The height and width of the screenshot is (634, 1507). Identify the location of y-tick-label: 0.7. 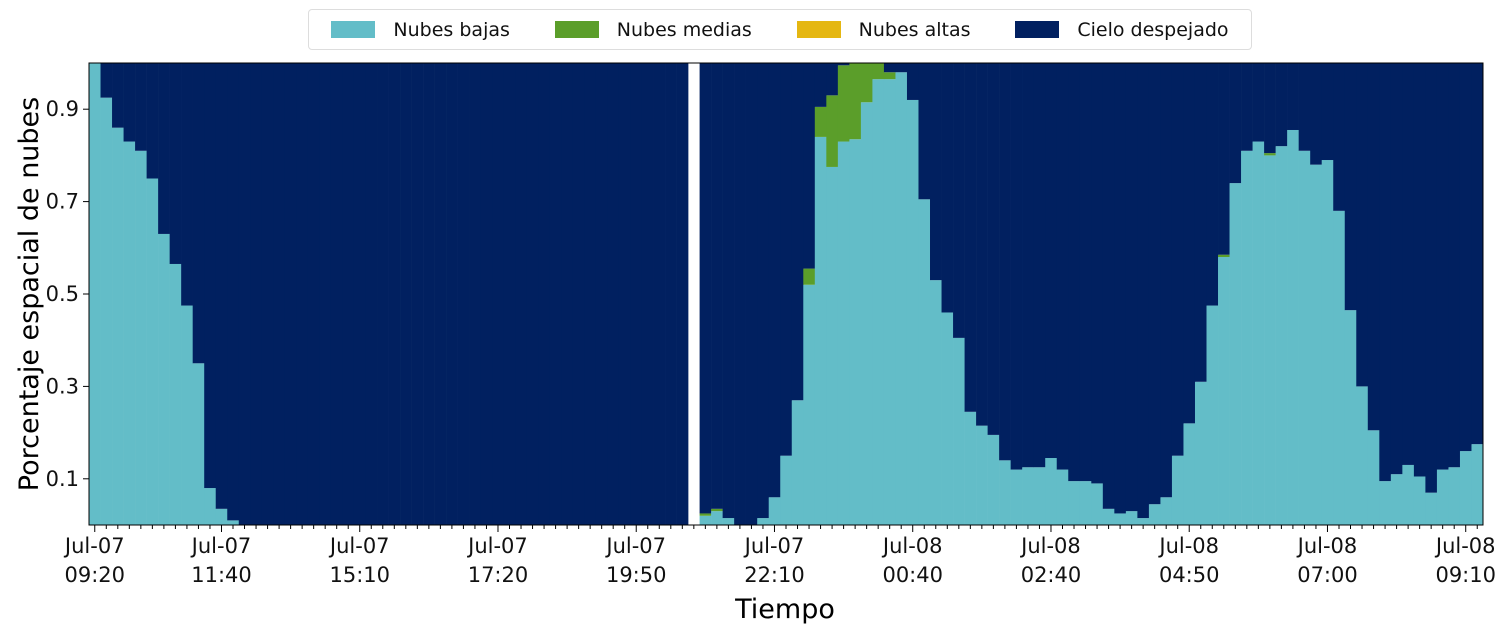
(62, 202).